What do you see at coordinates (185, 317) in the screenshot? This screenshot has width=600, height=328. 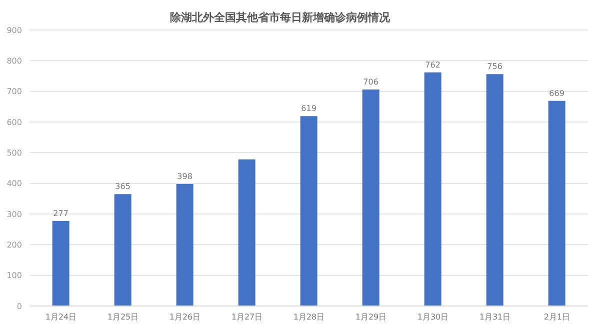 I see `x-tick-label: 1月26日` at bounding box center [185, 317].